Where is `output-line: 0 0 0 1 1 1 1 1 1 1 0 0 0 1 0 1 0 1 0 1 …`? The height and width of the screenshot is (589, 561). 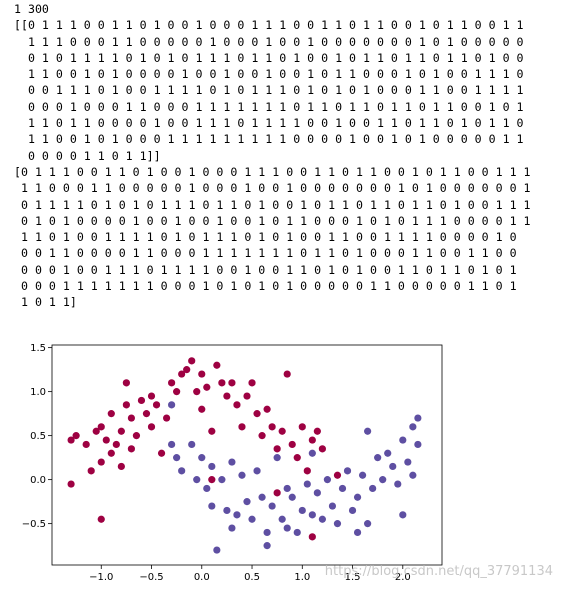
output-line: 0 0 0 1 1 1 1 1 1 1 0 0 0 1 0 1 0 1 0 1 … is located at coordinates (265, 286).